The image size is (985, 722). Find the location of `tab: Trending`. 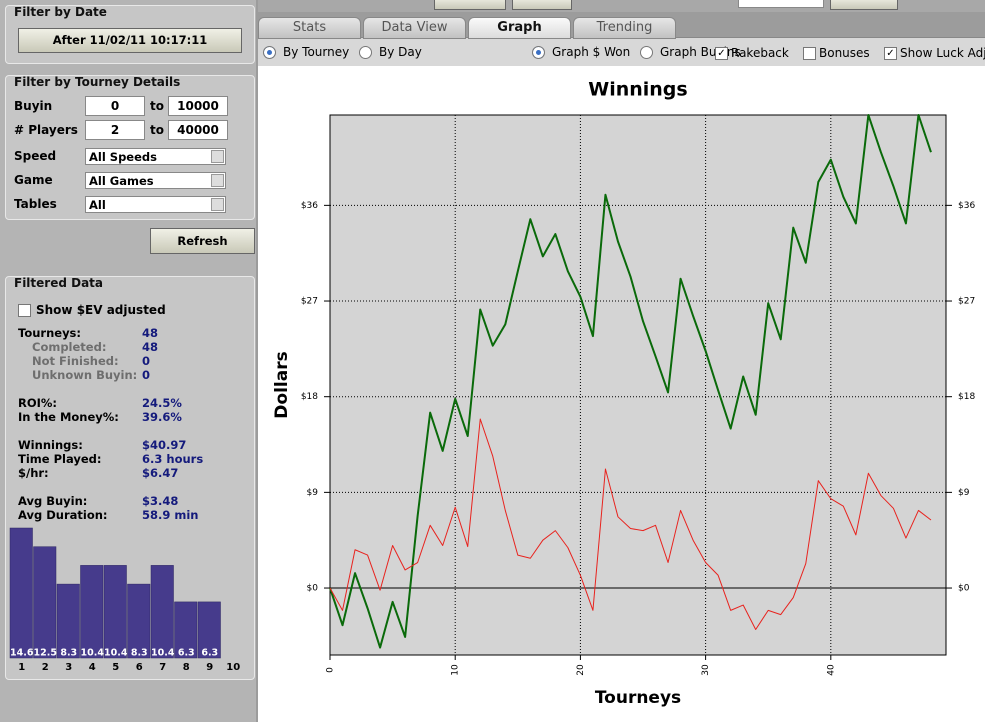

tab: Trending is located at coordinates (624, 28).